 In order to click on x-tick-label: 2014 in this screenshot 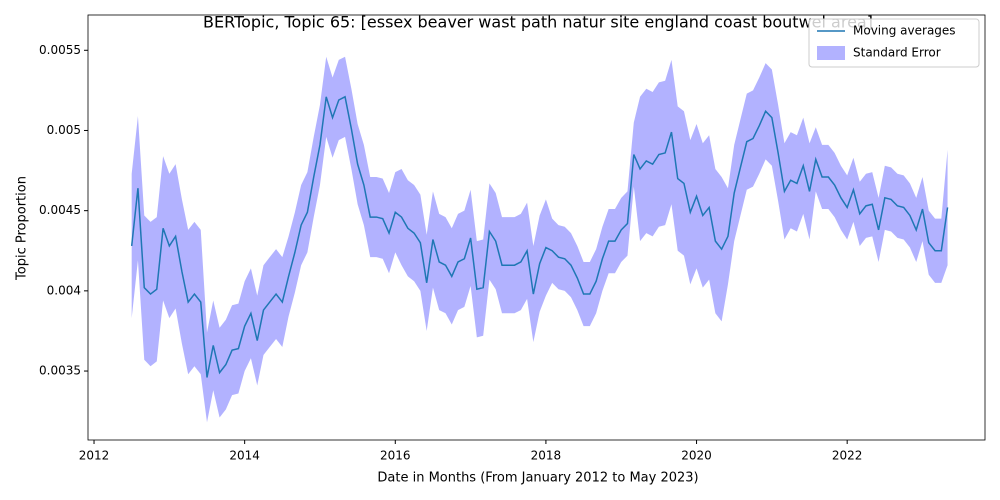, I will do `click(244, 456)`.